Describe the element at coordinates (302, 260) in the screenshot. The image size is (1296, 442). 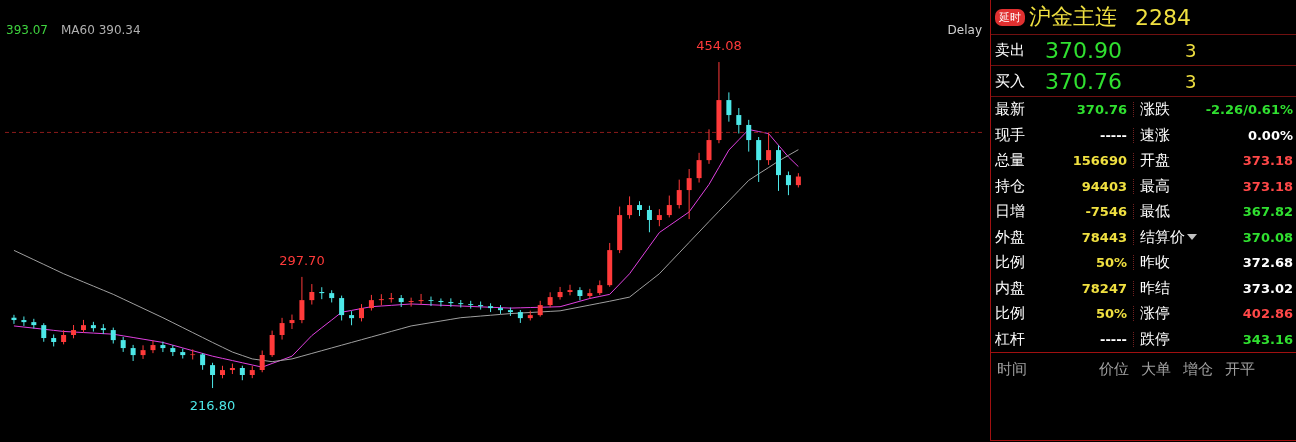
I see `annotation: 297.70` at that location.